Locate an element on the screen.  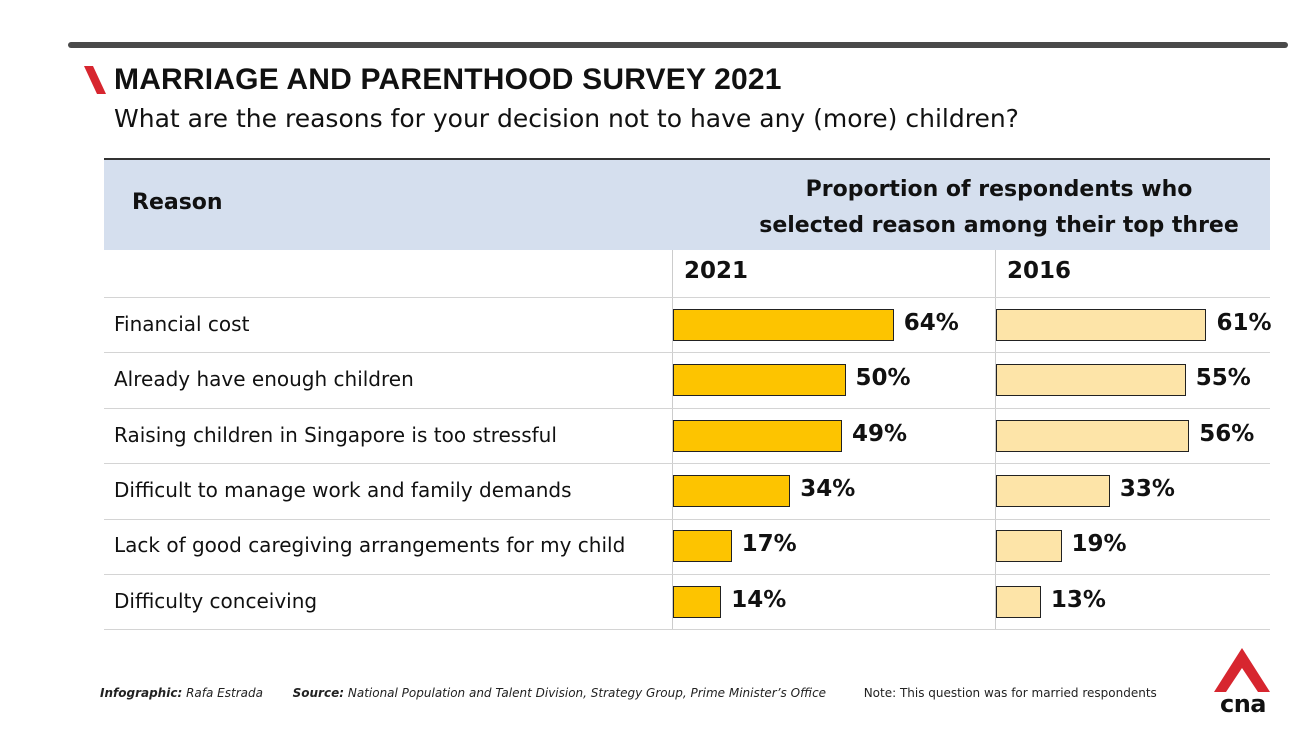
infographic-credit: Rafa Estrada is located at coordinates (224, 693).